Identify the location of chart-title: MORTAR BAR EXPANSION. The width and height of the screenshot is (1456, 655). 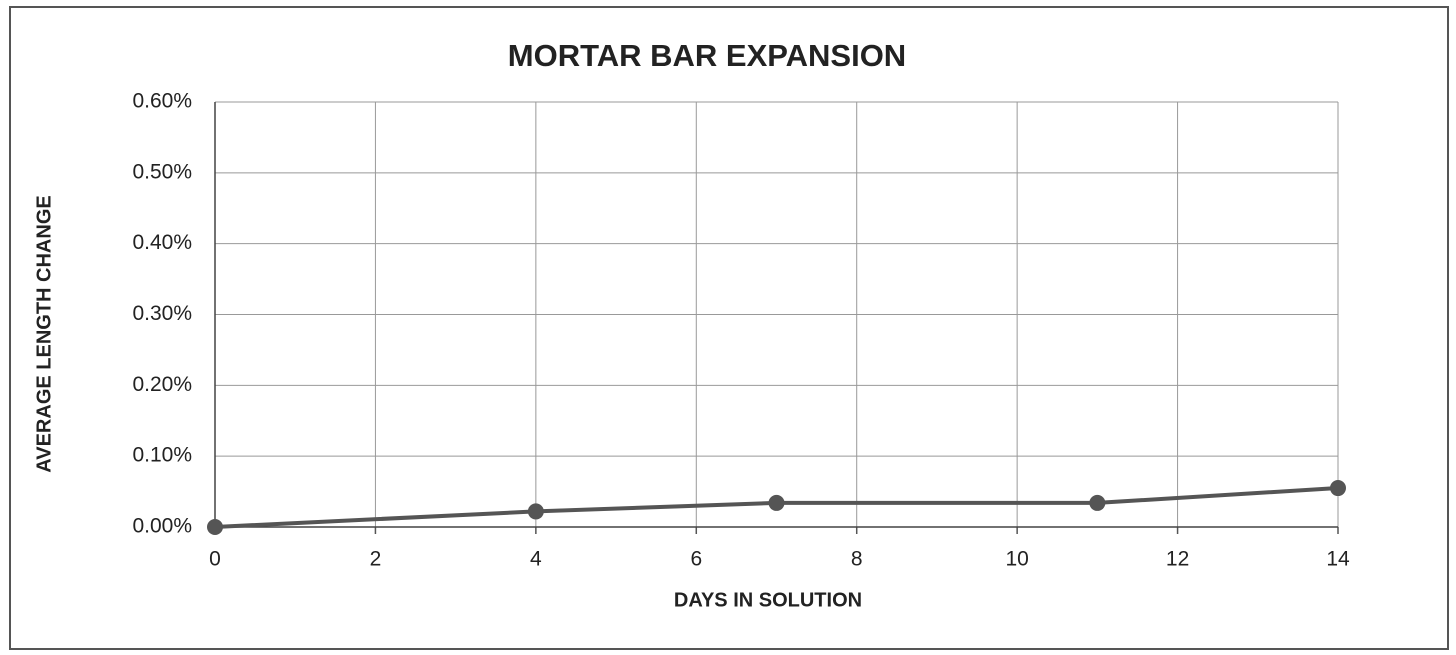
(707, 55).